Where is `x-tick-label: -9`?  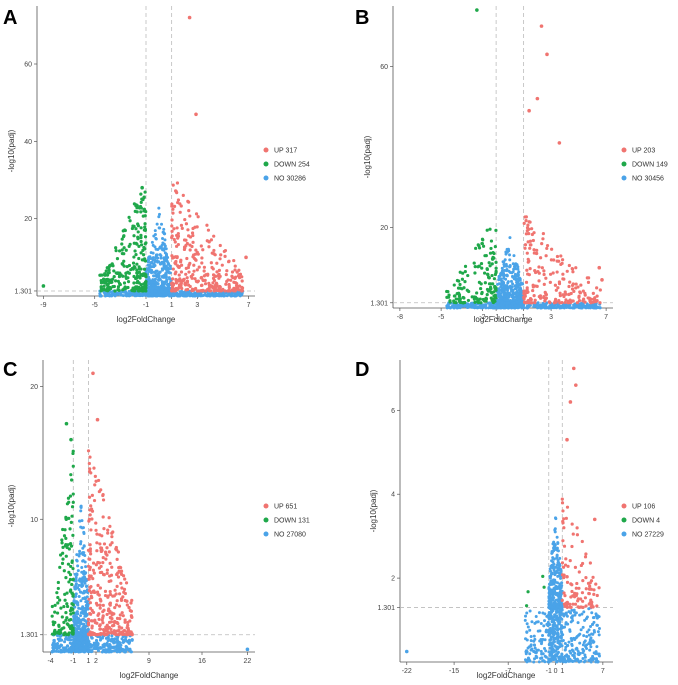
x-tick-label: -9 is located at coordinates (43, 305).